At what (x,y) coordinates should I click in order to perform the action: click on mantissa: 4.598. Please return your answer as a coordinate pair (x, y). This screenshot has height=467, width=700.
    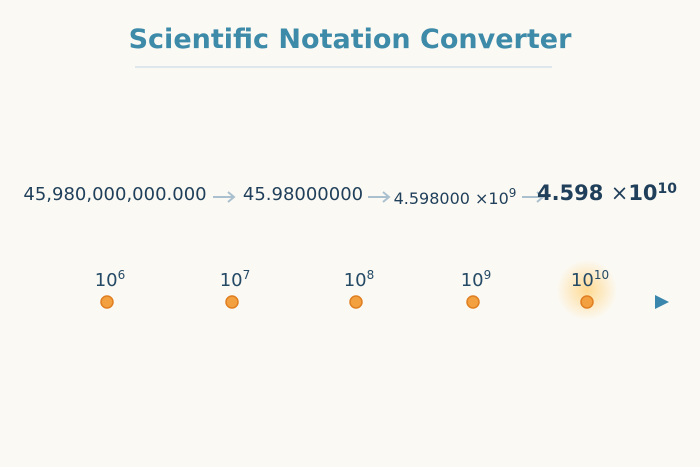
    Looking at the image, I should click on (570, 193).